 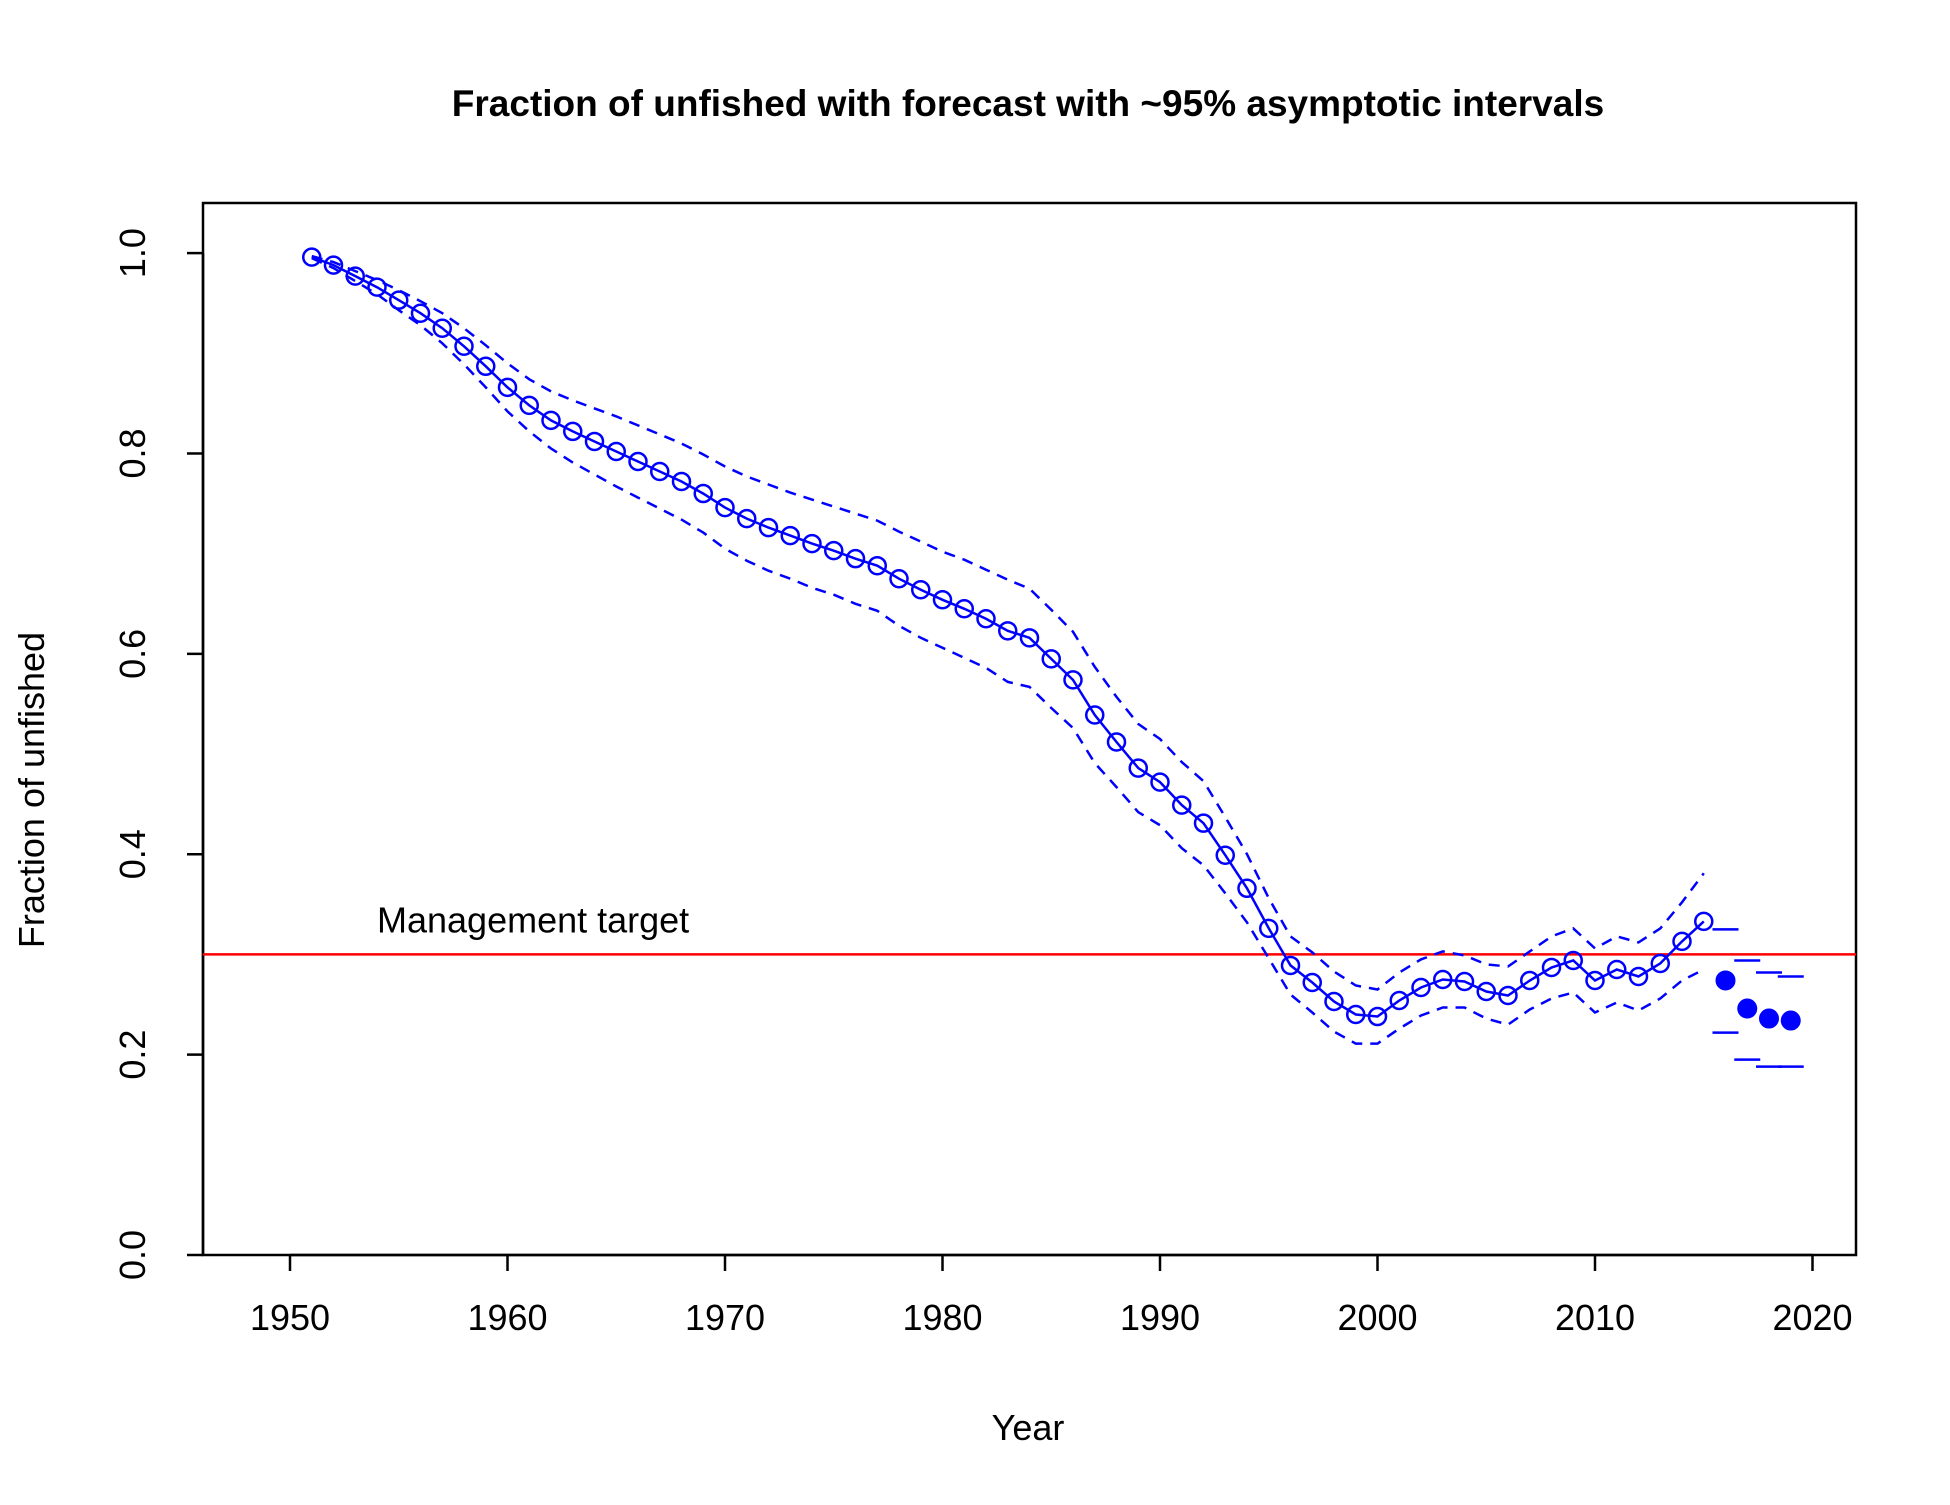 I want to click on y-tick-label: 0.8, so click(x=132, y=453).